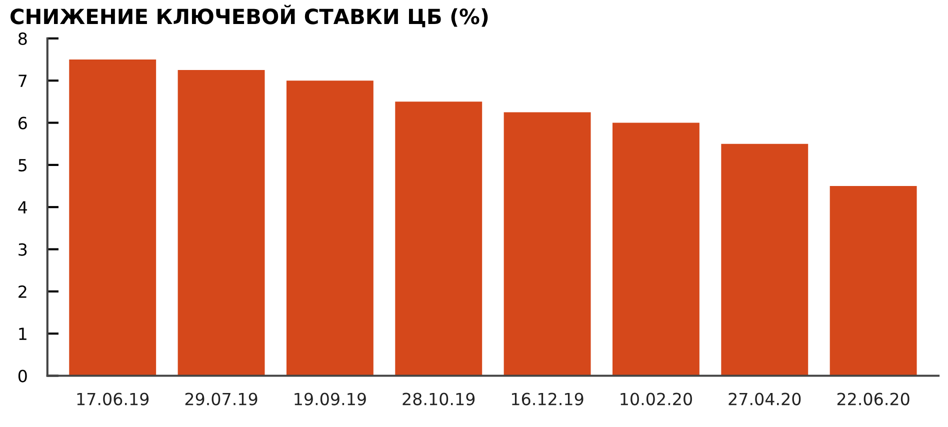 This screenshot has height=427, width=948. I want to click on x-tick-label: 29.07.19, so click(221, 399).